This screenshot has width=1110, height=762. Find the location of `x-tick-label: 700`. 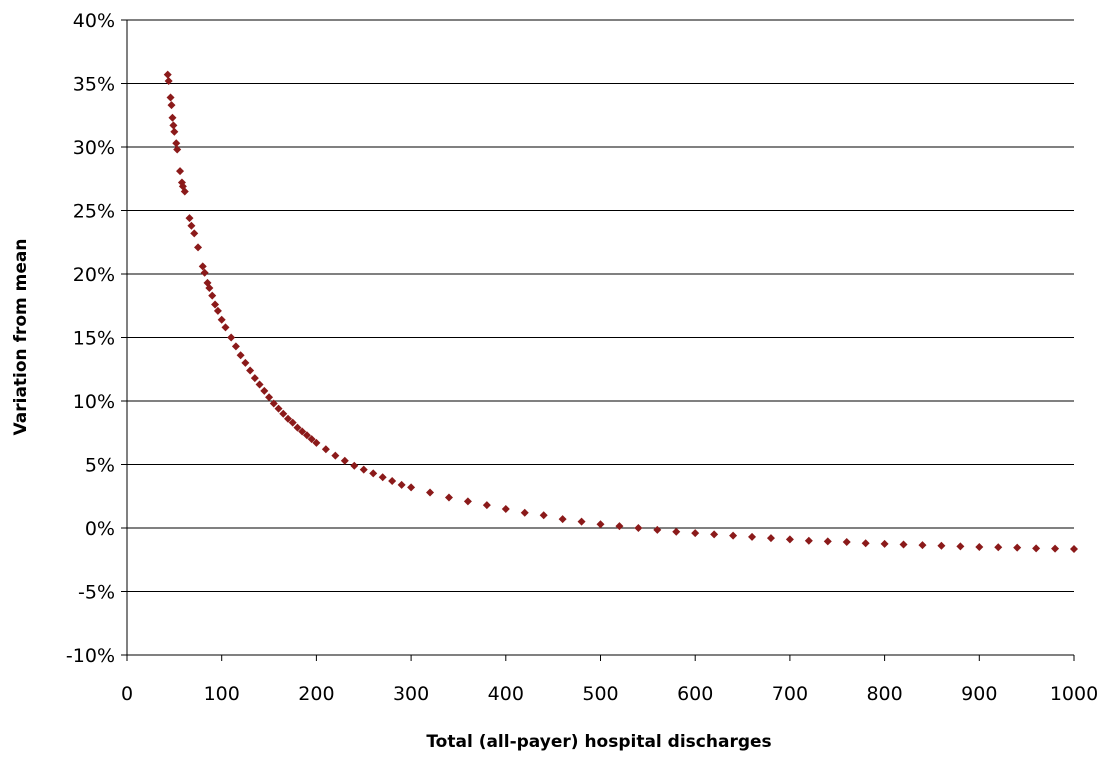

x-tick-label: 700 is located at coordinates (790, 694).